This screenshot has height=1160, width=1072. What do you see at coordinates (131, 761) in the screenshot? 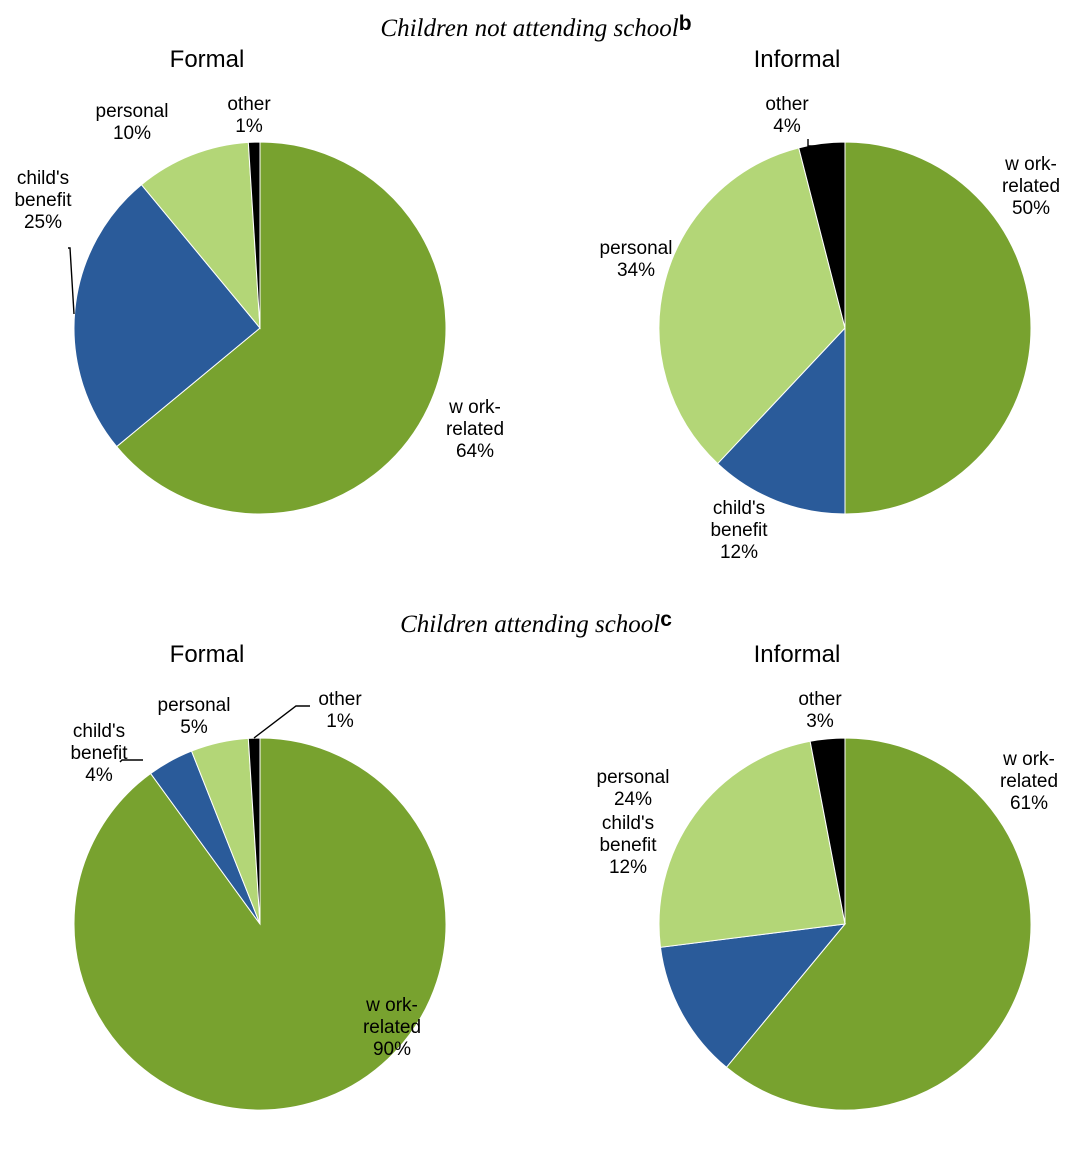
I see `leader-line-childs-benefit-formal-attending` at bounding box center [131, 761].